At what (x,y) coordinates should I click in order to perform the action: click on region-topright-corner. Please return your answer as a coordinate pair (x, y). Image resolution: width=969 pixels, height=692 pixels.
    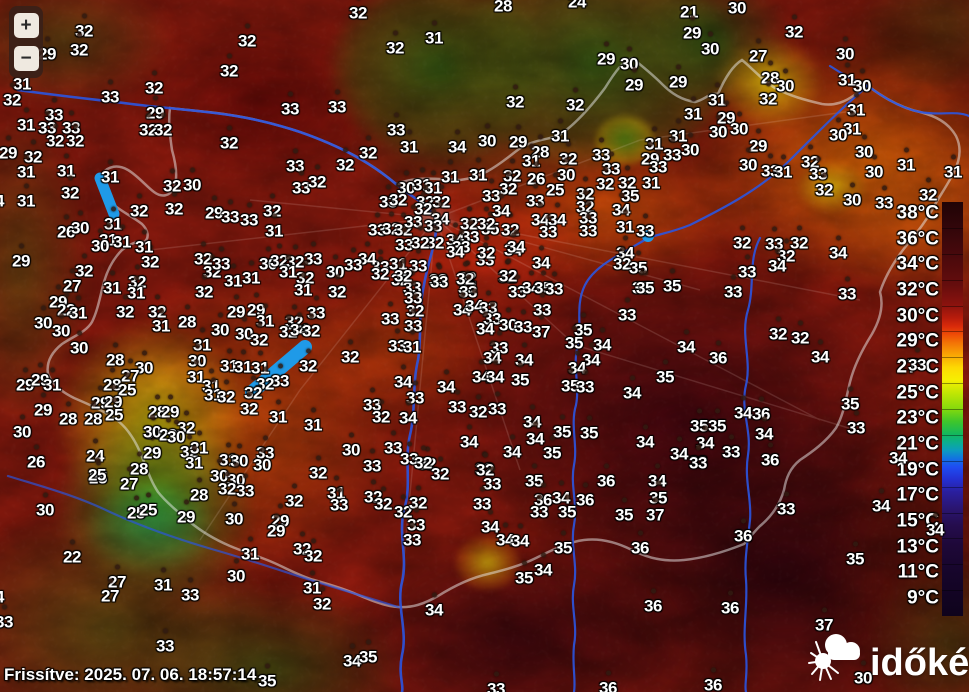
    Looking at the image, I should click on (914, 45).